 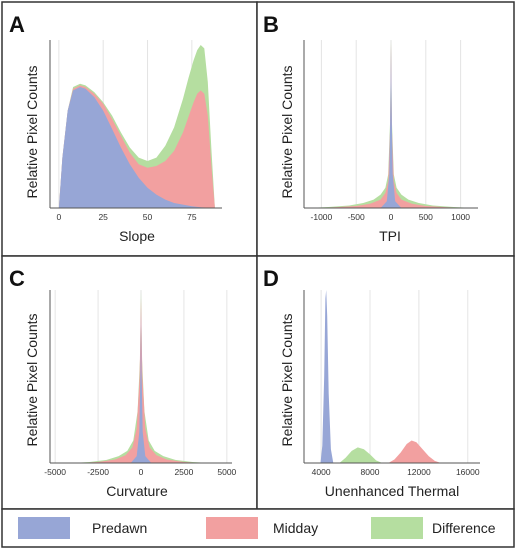 I want to click on panel-b-xlabel: TPI, so click(x=390, y=236).